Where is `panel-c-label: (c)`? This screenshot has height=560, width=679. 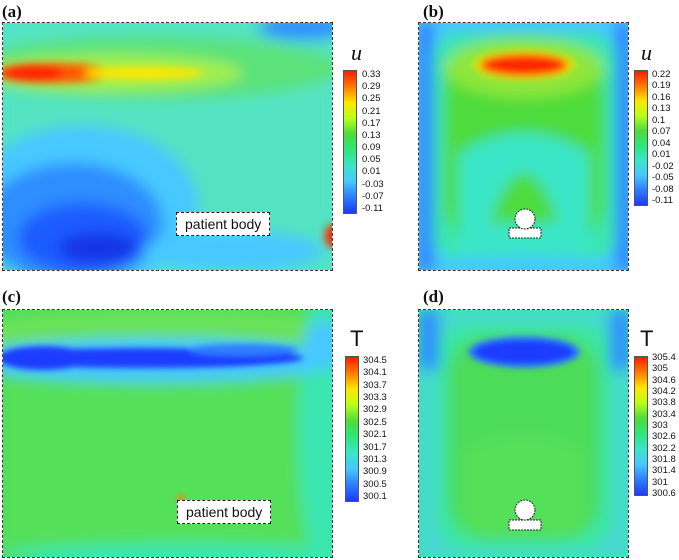
panel-c-label: (c) is located at coordinates (11, 296).